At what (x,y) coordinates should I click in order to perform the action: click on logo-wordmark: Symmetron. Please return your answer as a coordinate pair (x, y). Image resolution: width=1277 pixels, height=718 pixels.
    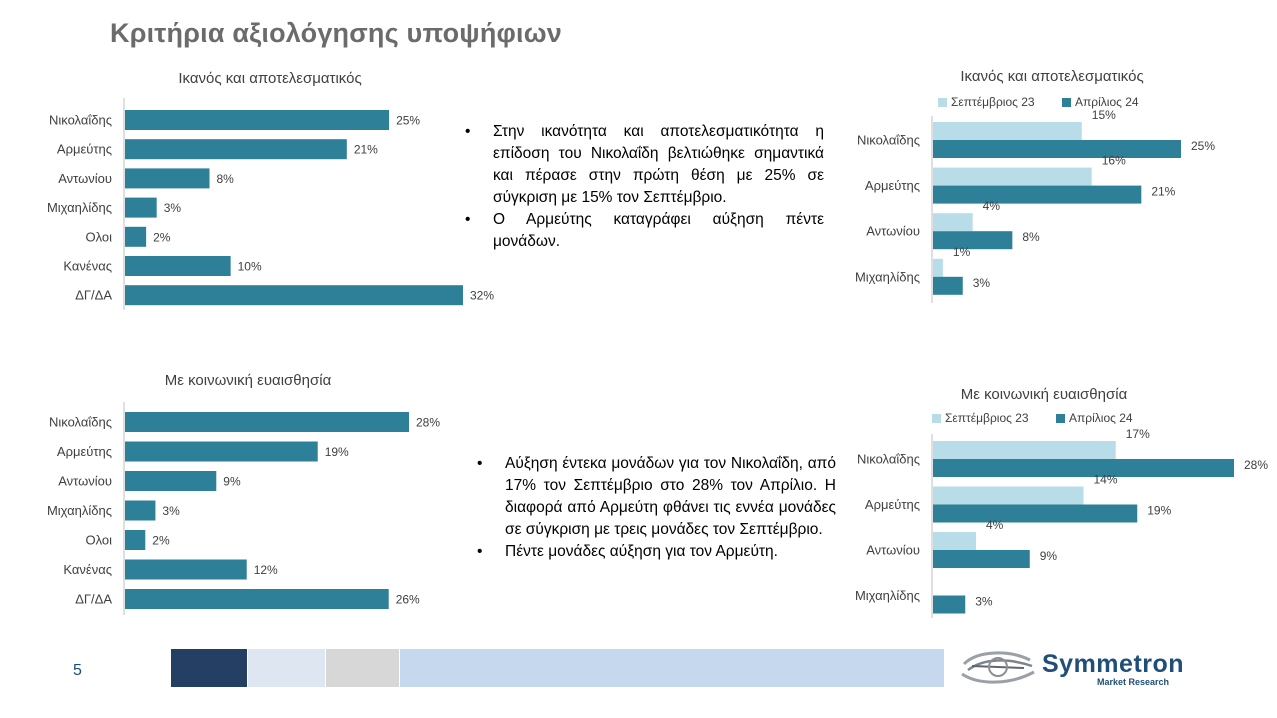
    Looking at the image, I should click on (1113, 664).